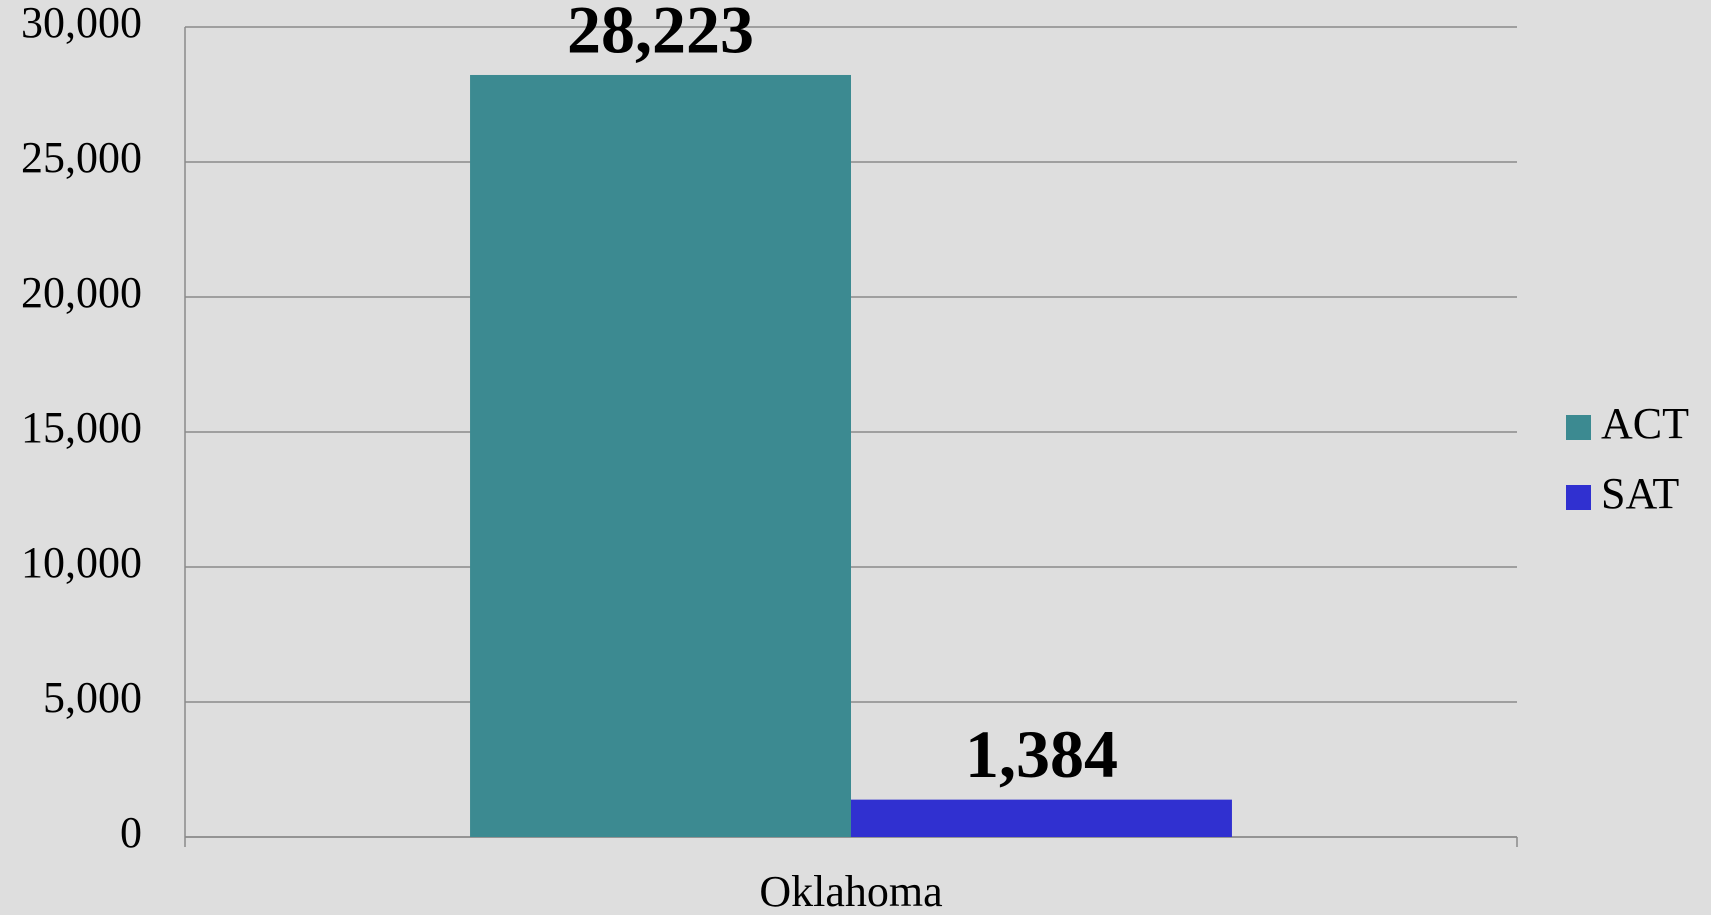  What do you see at coordinates (92, 697) in the screenshot?
I see `y-tick-label: 5,000` at bounding box center [92, 697].